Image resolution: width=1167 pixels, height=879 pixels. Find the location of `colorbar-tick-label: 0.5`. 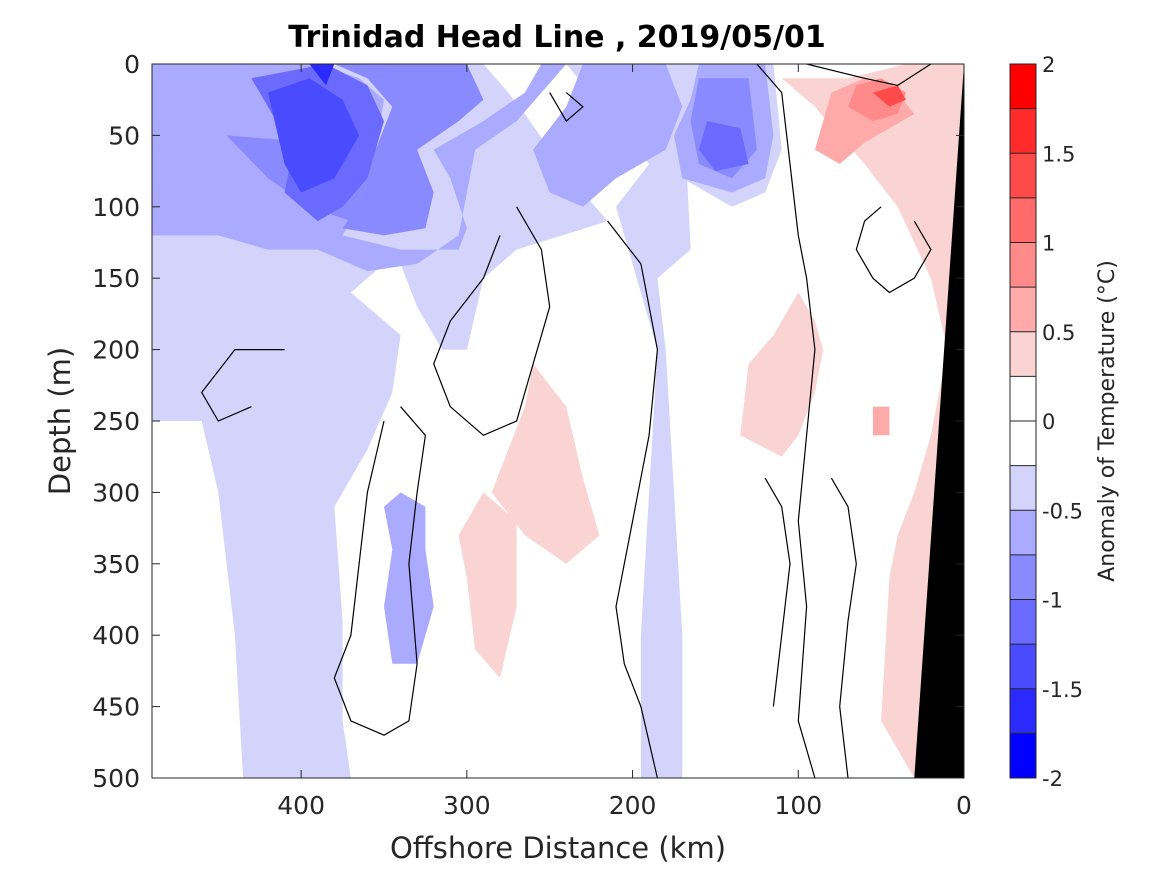

colorbar-tick-label: 0.5 is located at coordinates (1058, 333).